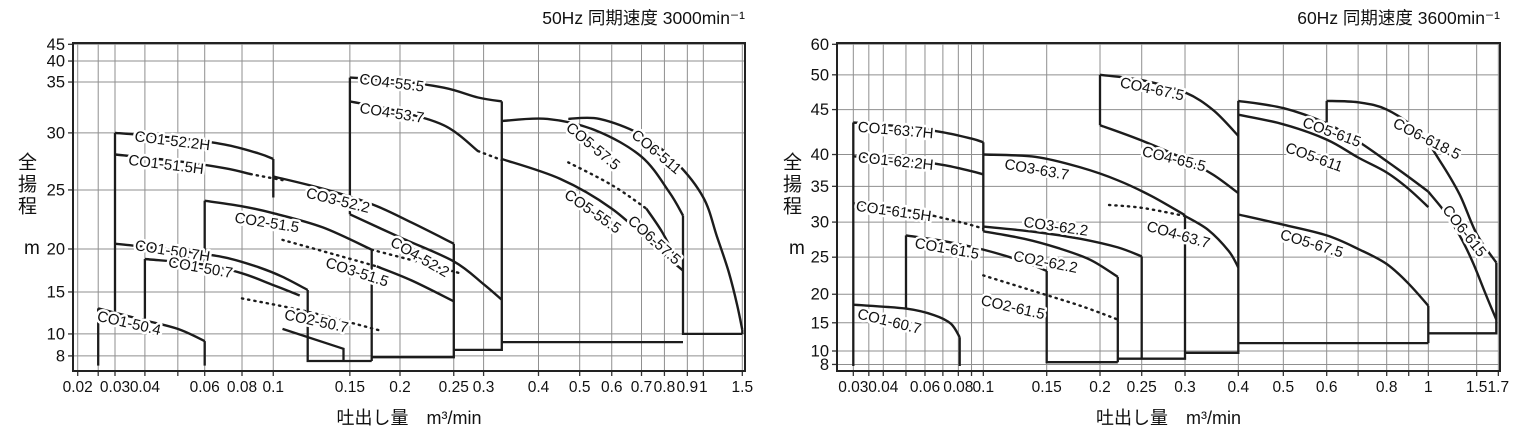 The image size is (1529, 437). Describe the element at coordinates (907, 320) in the screenshot. I see `pump-curve-CO1-60.7` at that location.